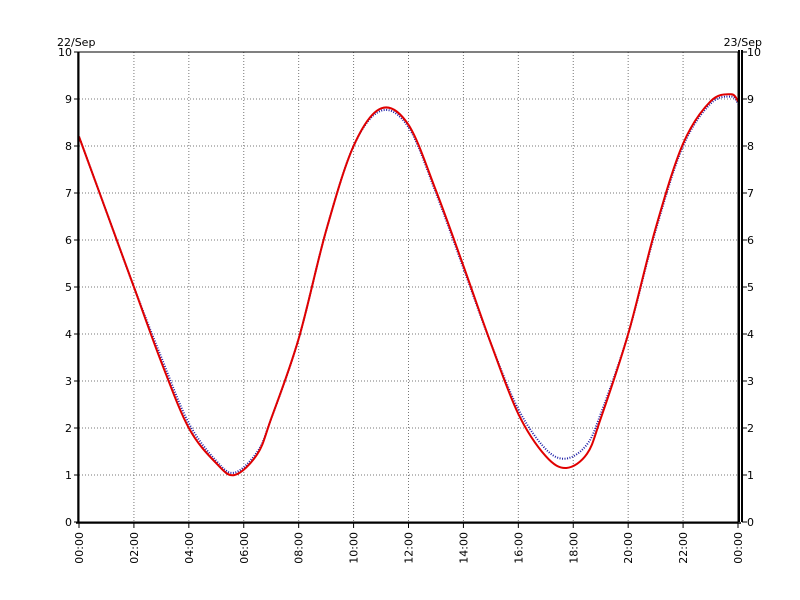  I want to click on y-tick-label: 1, so click(68, 475).